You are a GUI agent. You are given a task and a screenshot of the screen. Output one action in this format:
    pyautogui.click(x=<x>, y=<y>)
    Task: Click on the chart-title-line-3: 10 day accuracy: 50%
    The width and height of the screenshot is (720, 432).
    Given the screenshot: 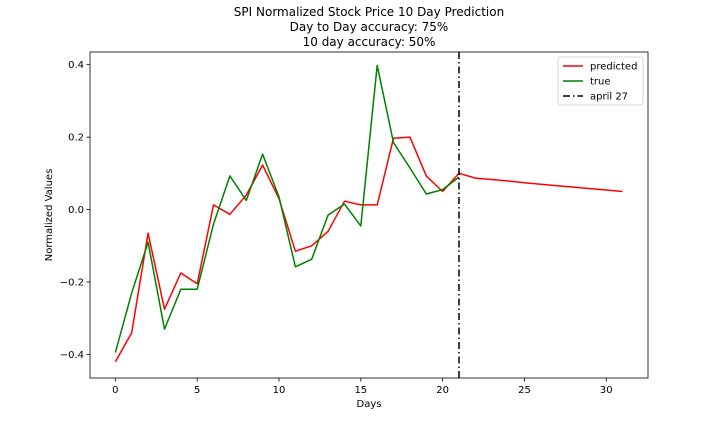 What is the action you would take?
    pyautogui.click(x=369, y=42)
    